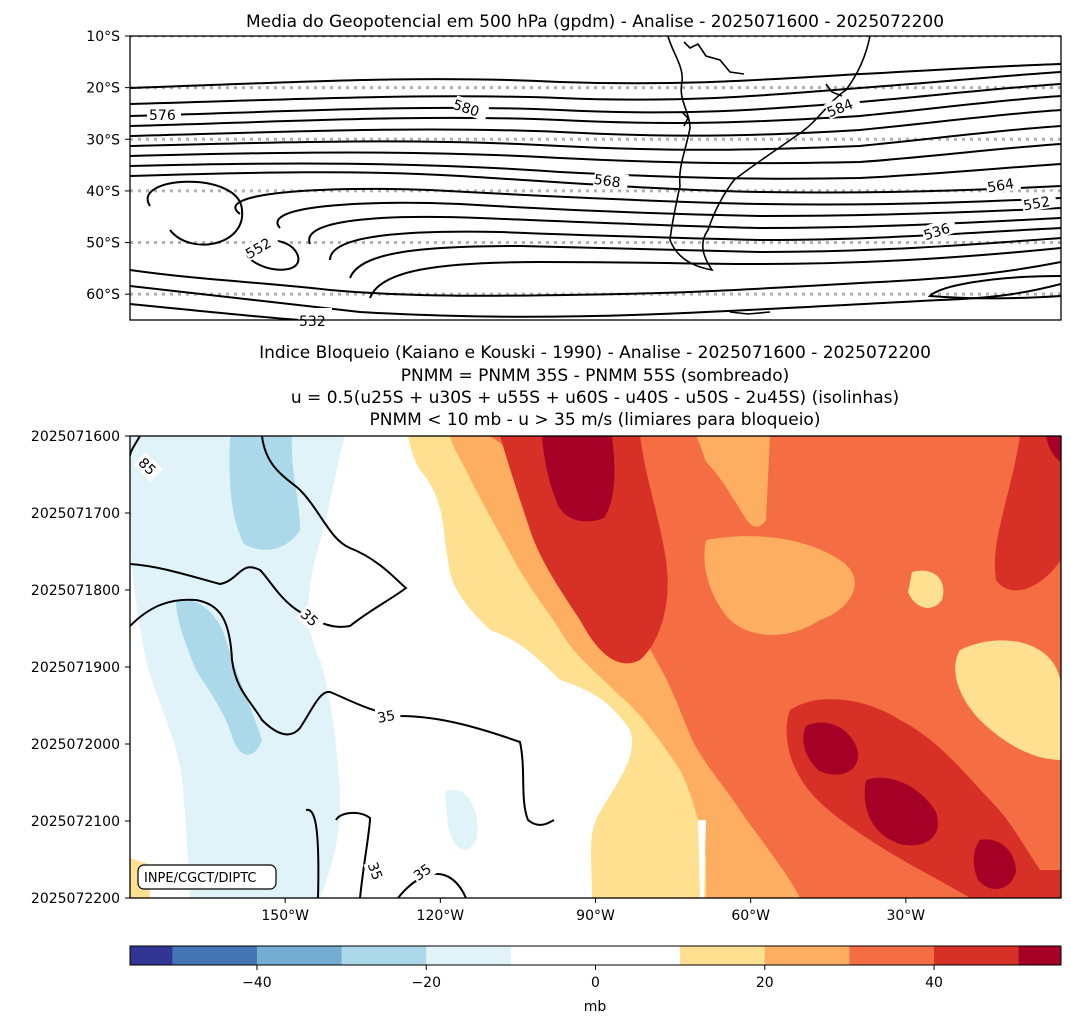 This screenshot has height=1025, width=1071. Describe the element at coordinates (103, 140) in the screenshot. I see `tick-label: 30°S` at that location.